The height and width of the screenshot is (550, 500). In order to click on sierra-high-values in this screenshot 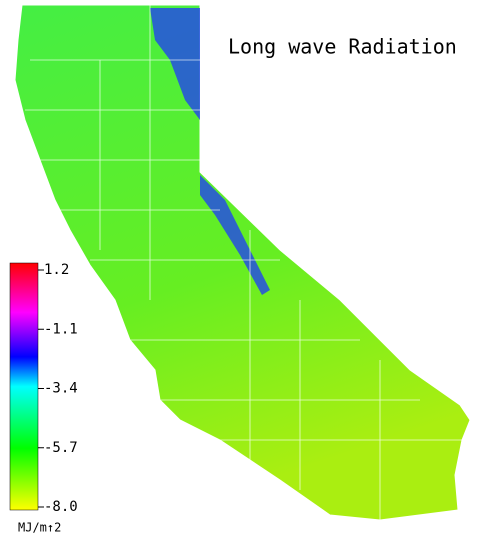, I will do `click(210, 151)`.